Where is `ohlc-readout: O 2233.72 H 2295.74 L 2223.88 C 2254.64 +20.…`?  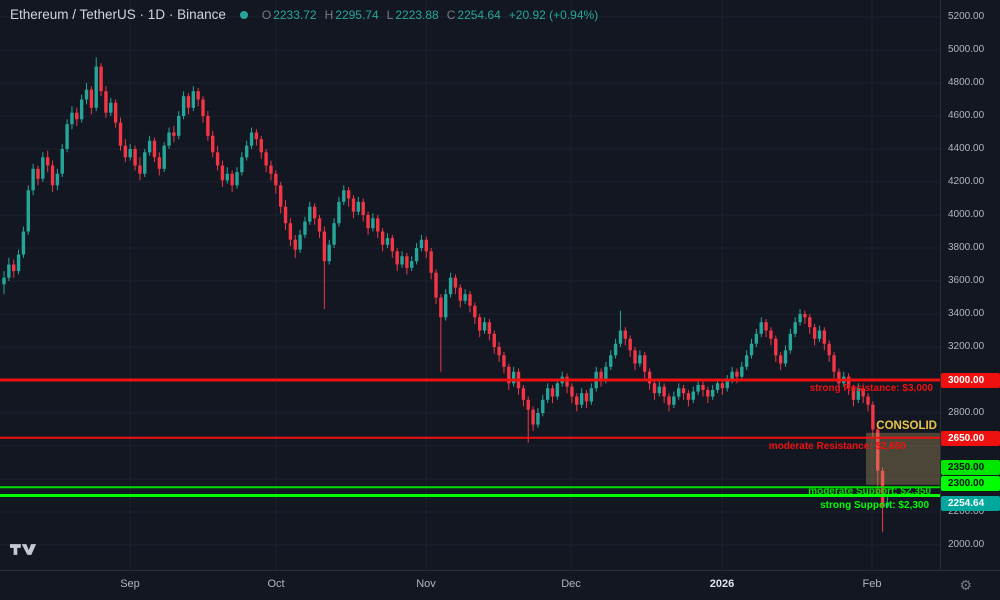 ohlc-readout: O 2233.72 H 2295.74 L 2223.88 C 2254.64 +20.… is located at coordinates (430, 15).